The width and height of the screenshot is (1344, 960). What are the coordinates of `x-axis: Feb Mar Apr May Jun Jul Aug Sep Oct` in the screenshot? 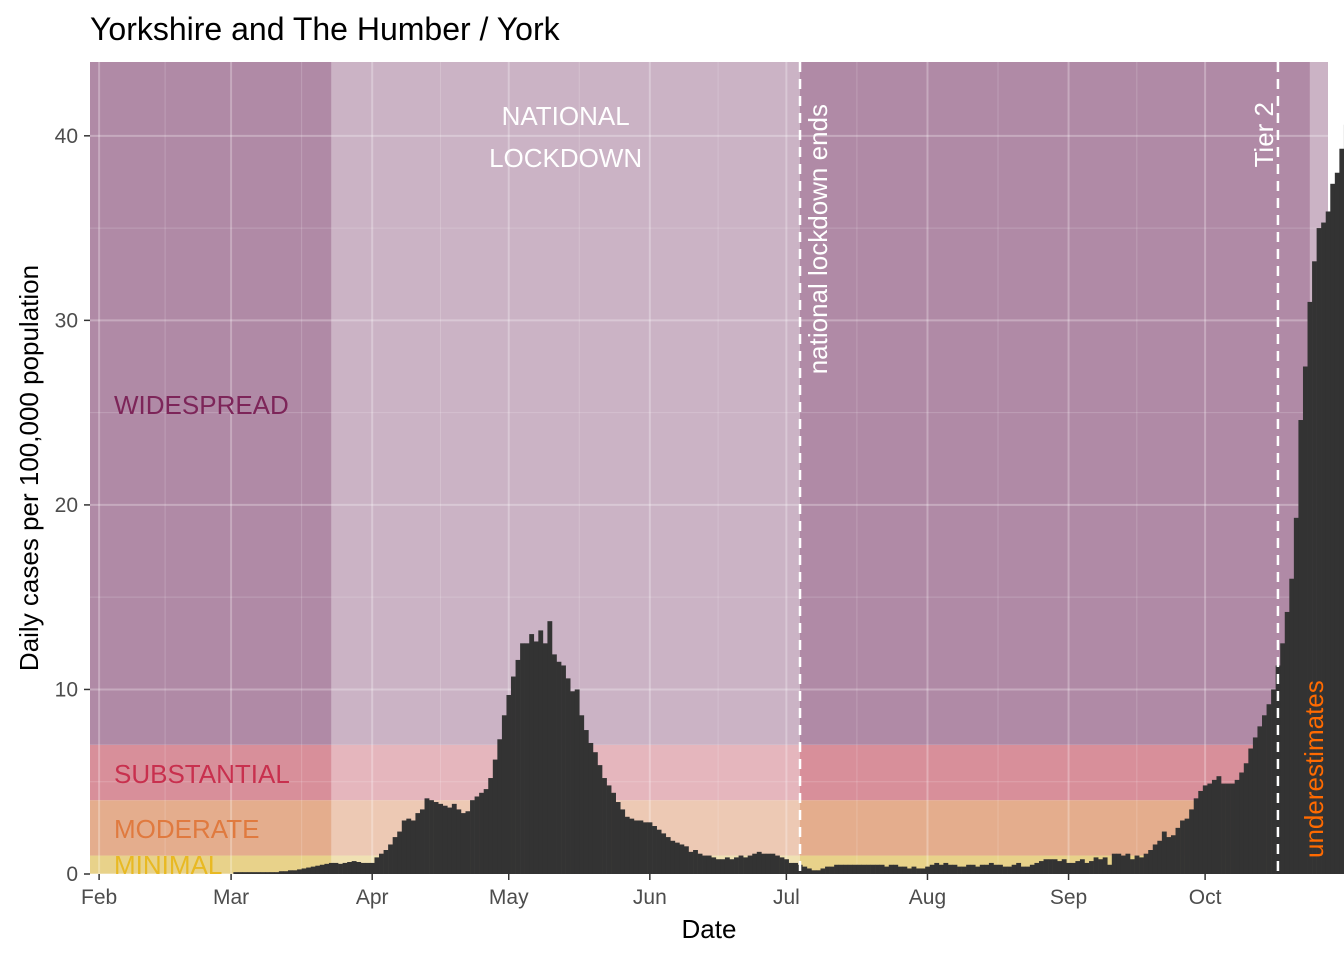 It's located at (651, 891).